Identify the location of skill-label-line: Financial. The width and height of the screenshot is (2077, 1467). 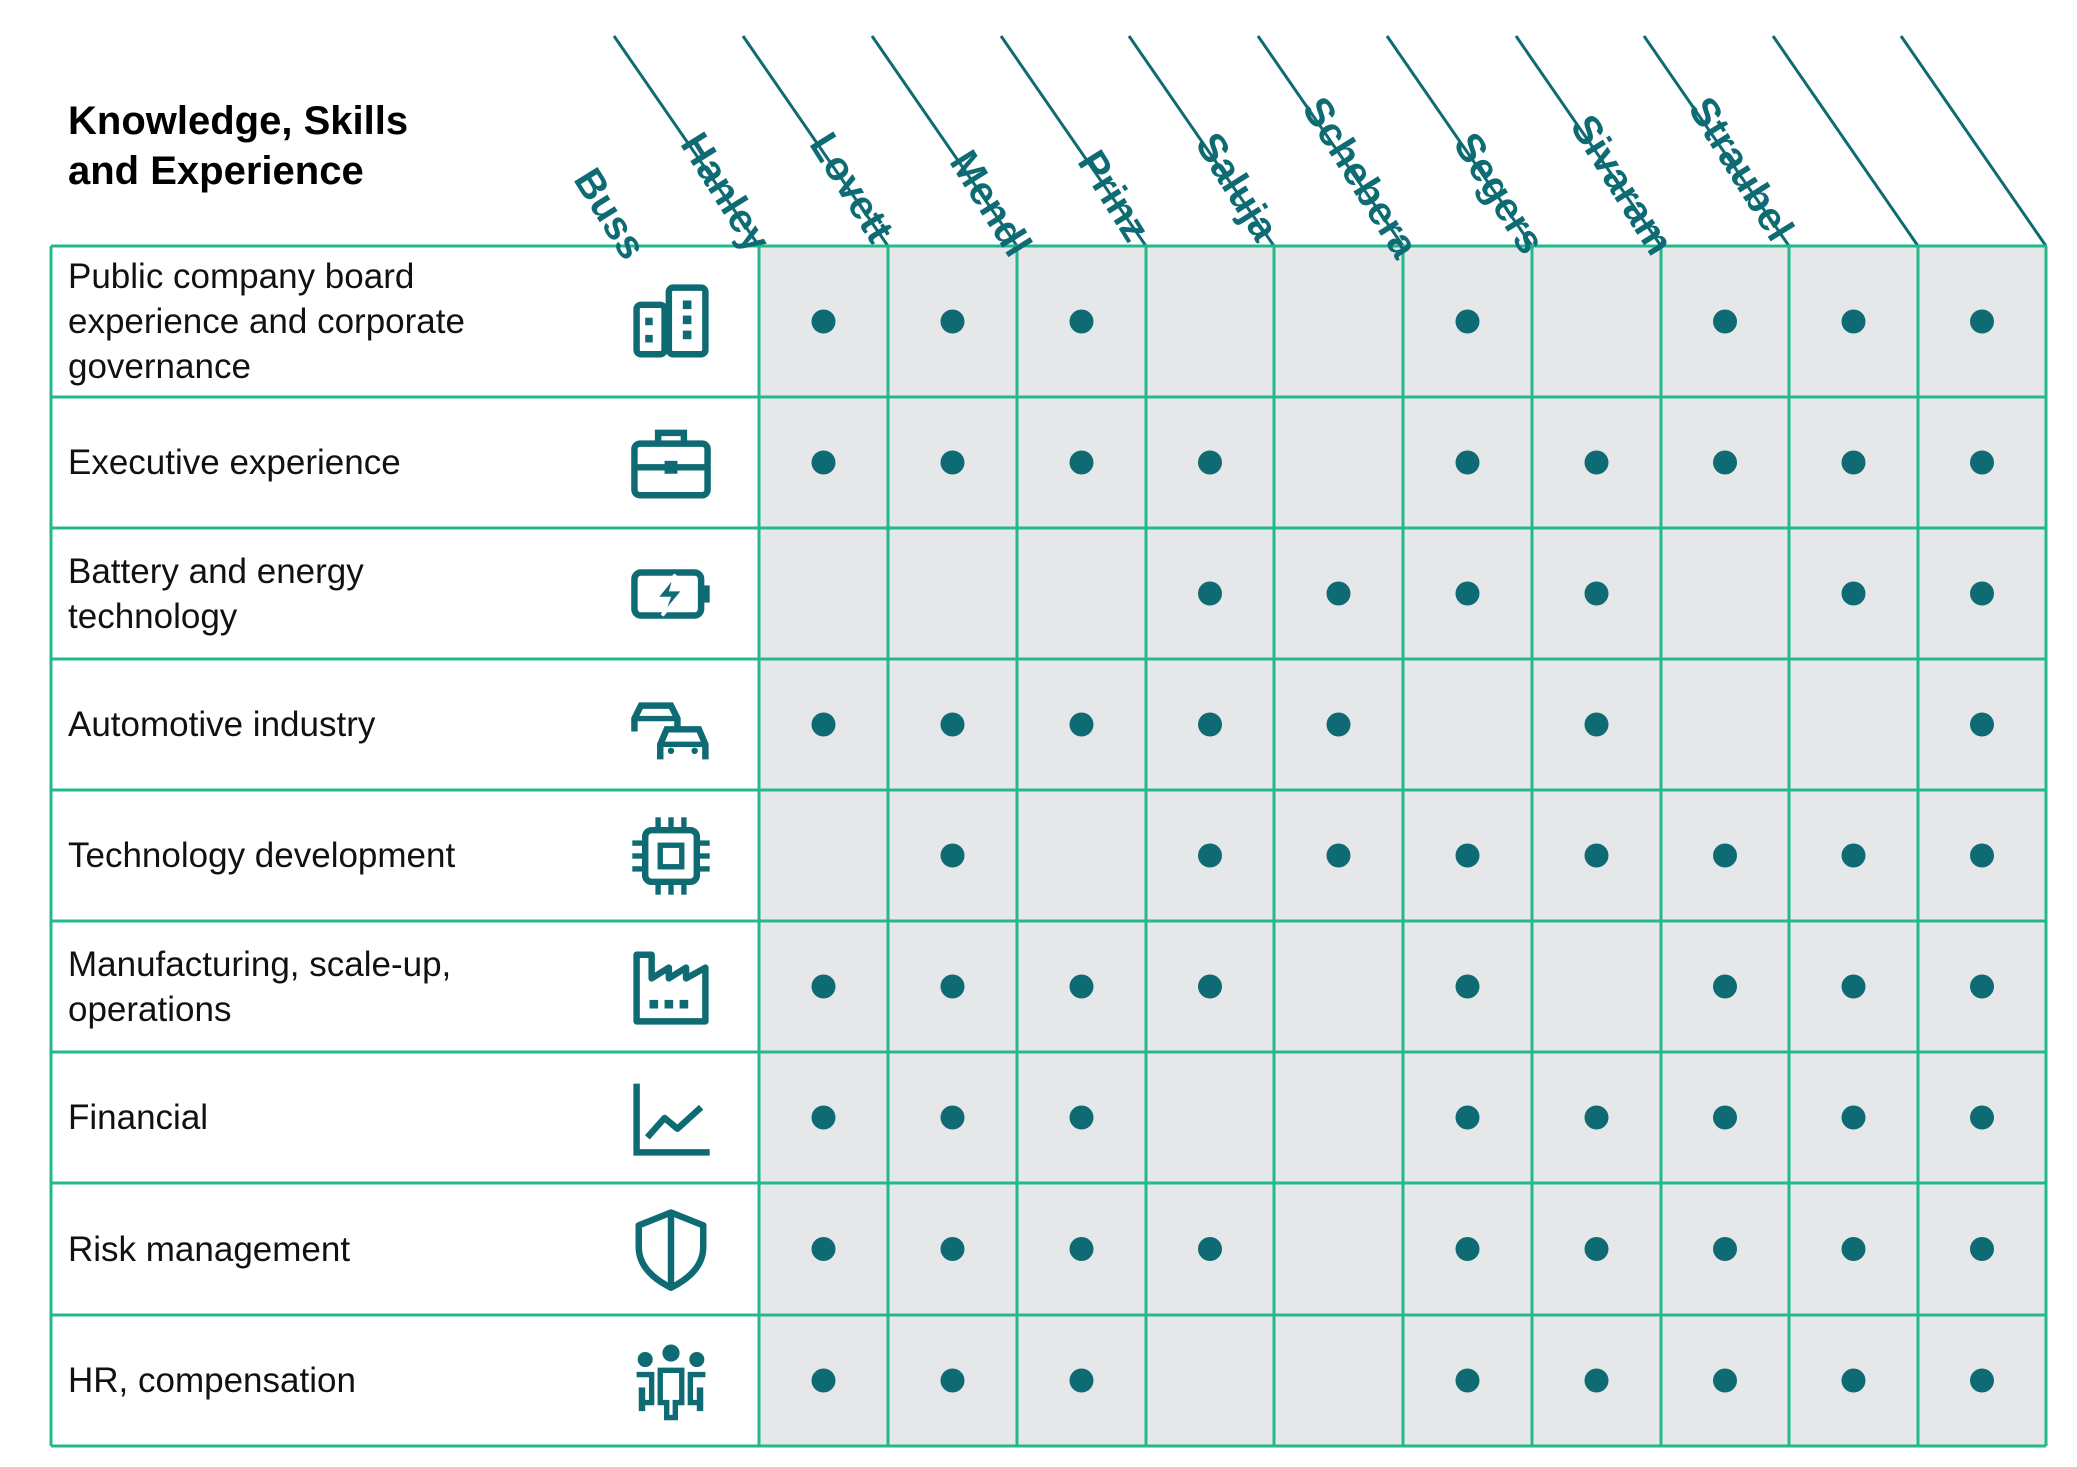
(138, 1117).